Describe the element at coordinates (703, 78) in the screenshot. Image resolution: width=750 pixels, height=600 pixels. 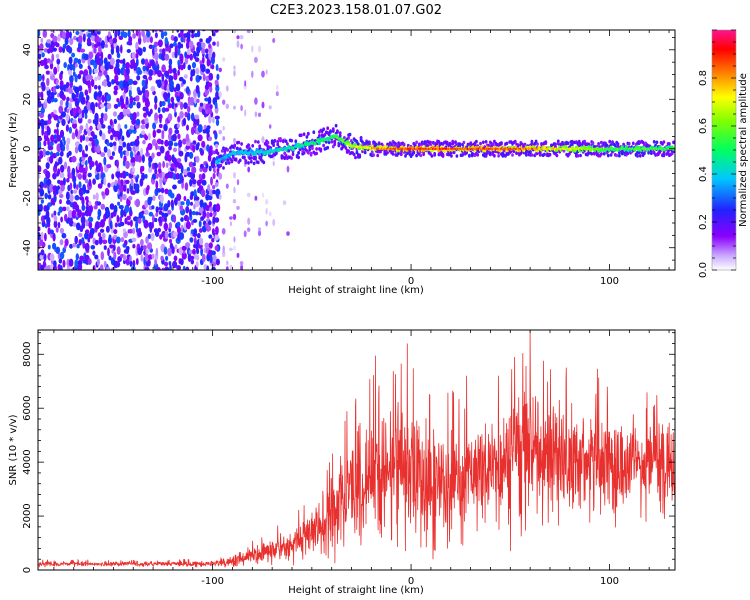
I see `colorbar-tick-label: 0.8` at that location.